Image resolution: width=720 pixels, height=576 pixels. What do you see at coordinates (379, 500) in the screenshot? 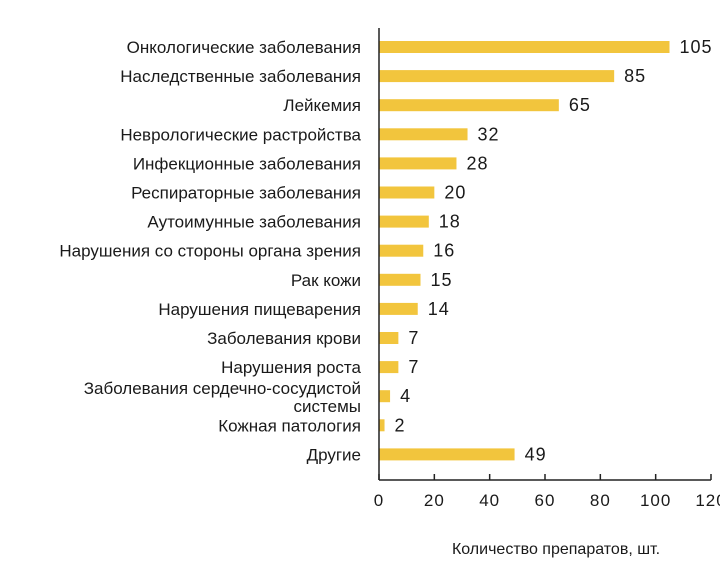
I see `x-tick-label: 0` at bounding box center [379, 500].